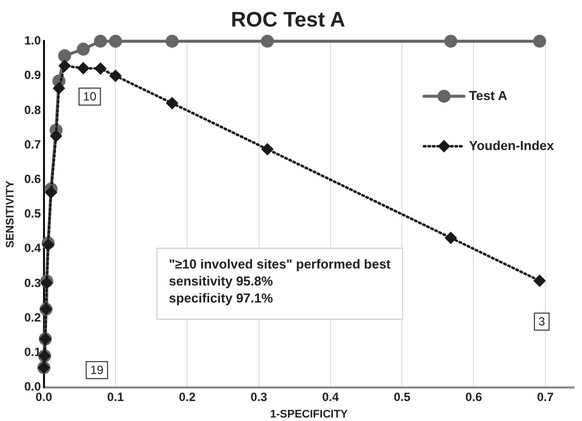  Describe the element at coordinates (473, 397) in the screenshot. I see `x-tick-label: 0.6` at that location.